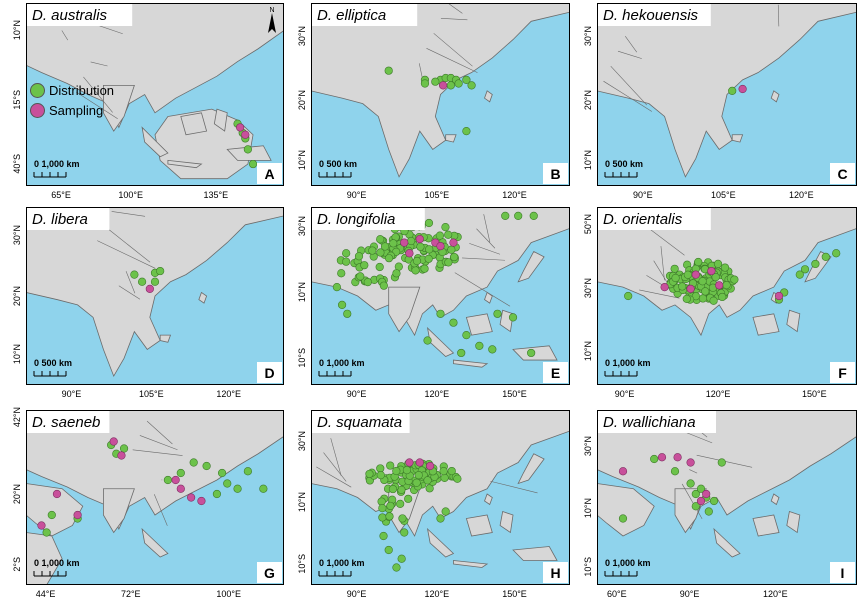 The image size is (865, 610). What do you see at coordinates (155, 296) in the screenshot?
I see `map-panel-d: D. libera D 0 500 km` at bounding box center [155, 296].